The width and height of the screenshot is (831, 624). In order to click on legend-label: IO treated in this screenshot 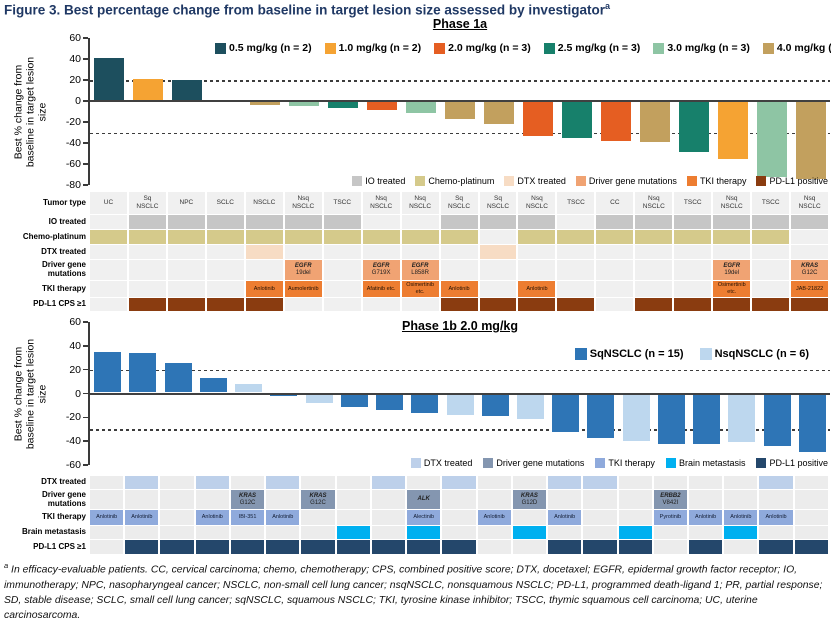, I will do `click(385, 181)`.